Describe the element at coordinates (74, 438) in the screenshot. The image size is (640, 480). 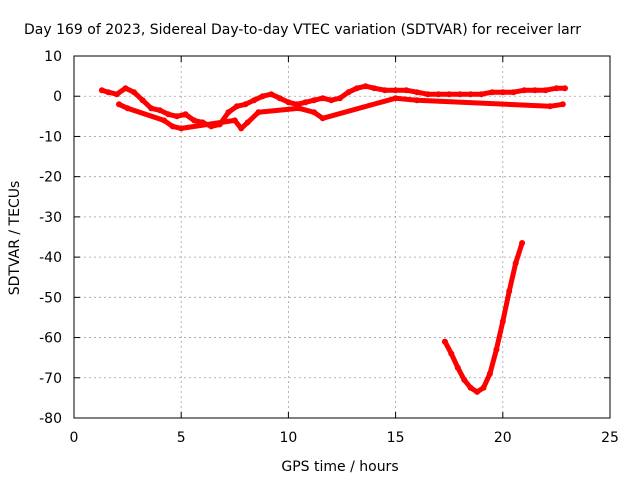
I see `x-tick-label: 0` at that location.